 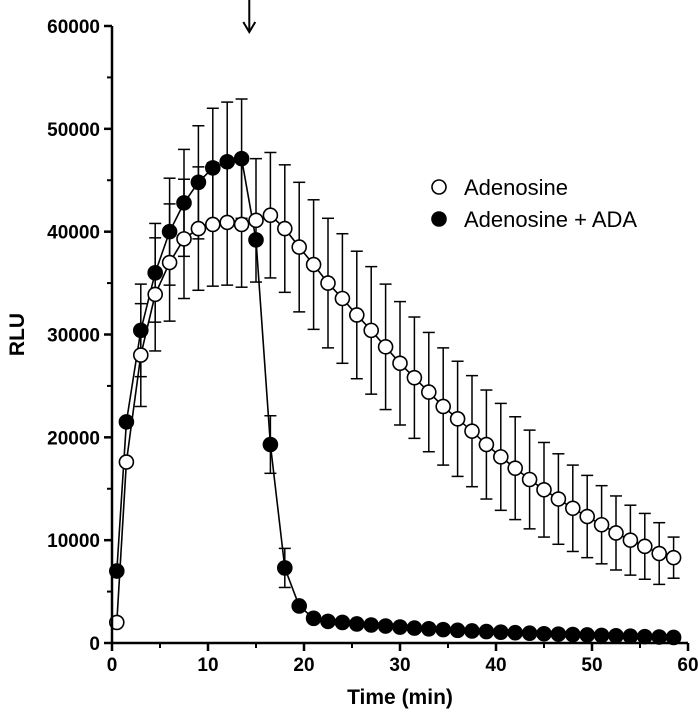 What do you see at coordinates (73, 336) in the screenshot?
I see `y-tick-label: 30000` at bounding box center [73, 336].